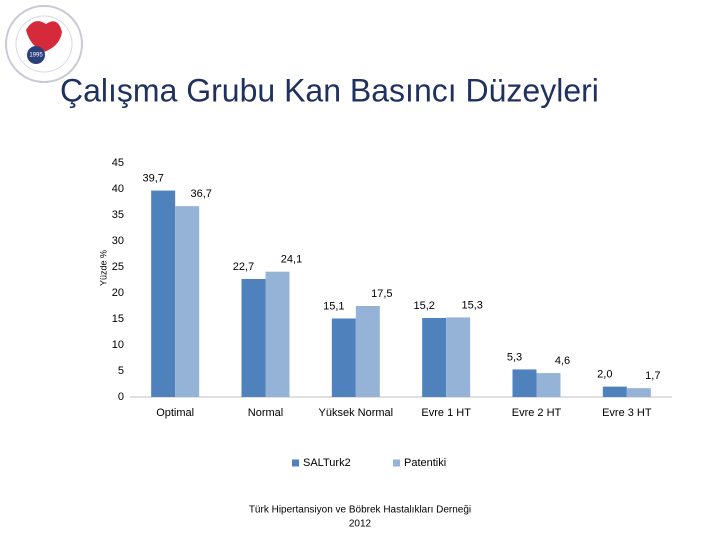  Describe the element at coordinates (118, 345) in the screenshot. I see `y-tick-label: 10` at that location.